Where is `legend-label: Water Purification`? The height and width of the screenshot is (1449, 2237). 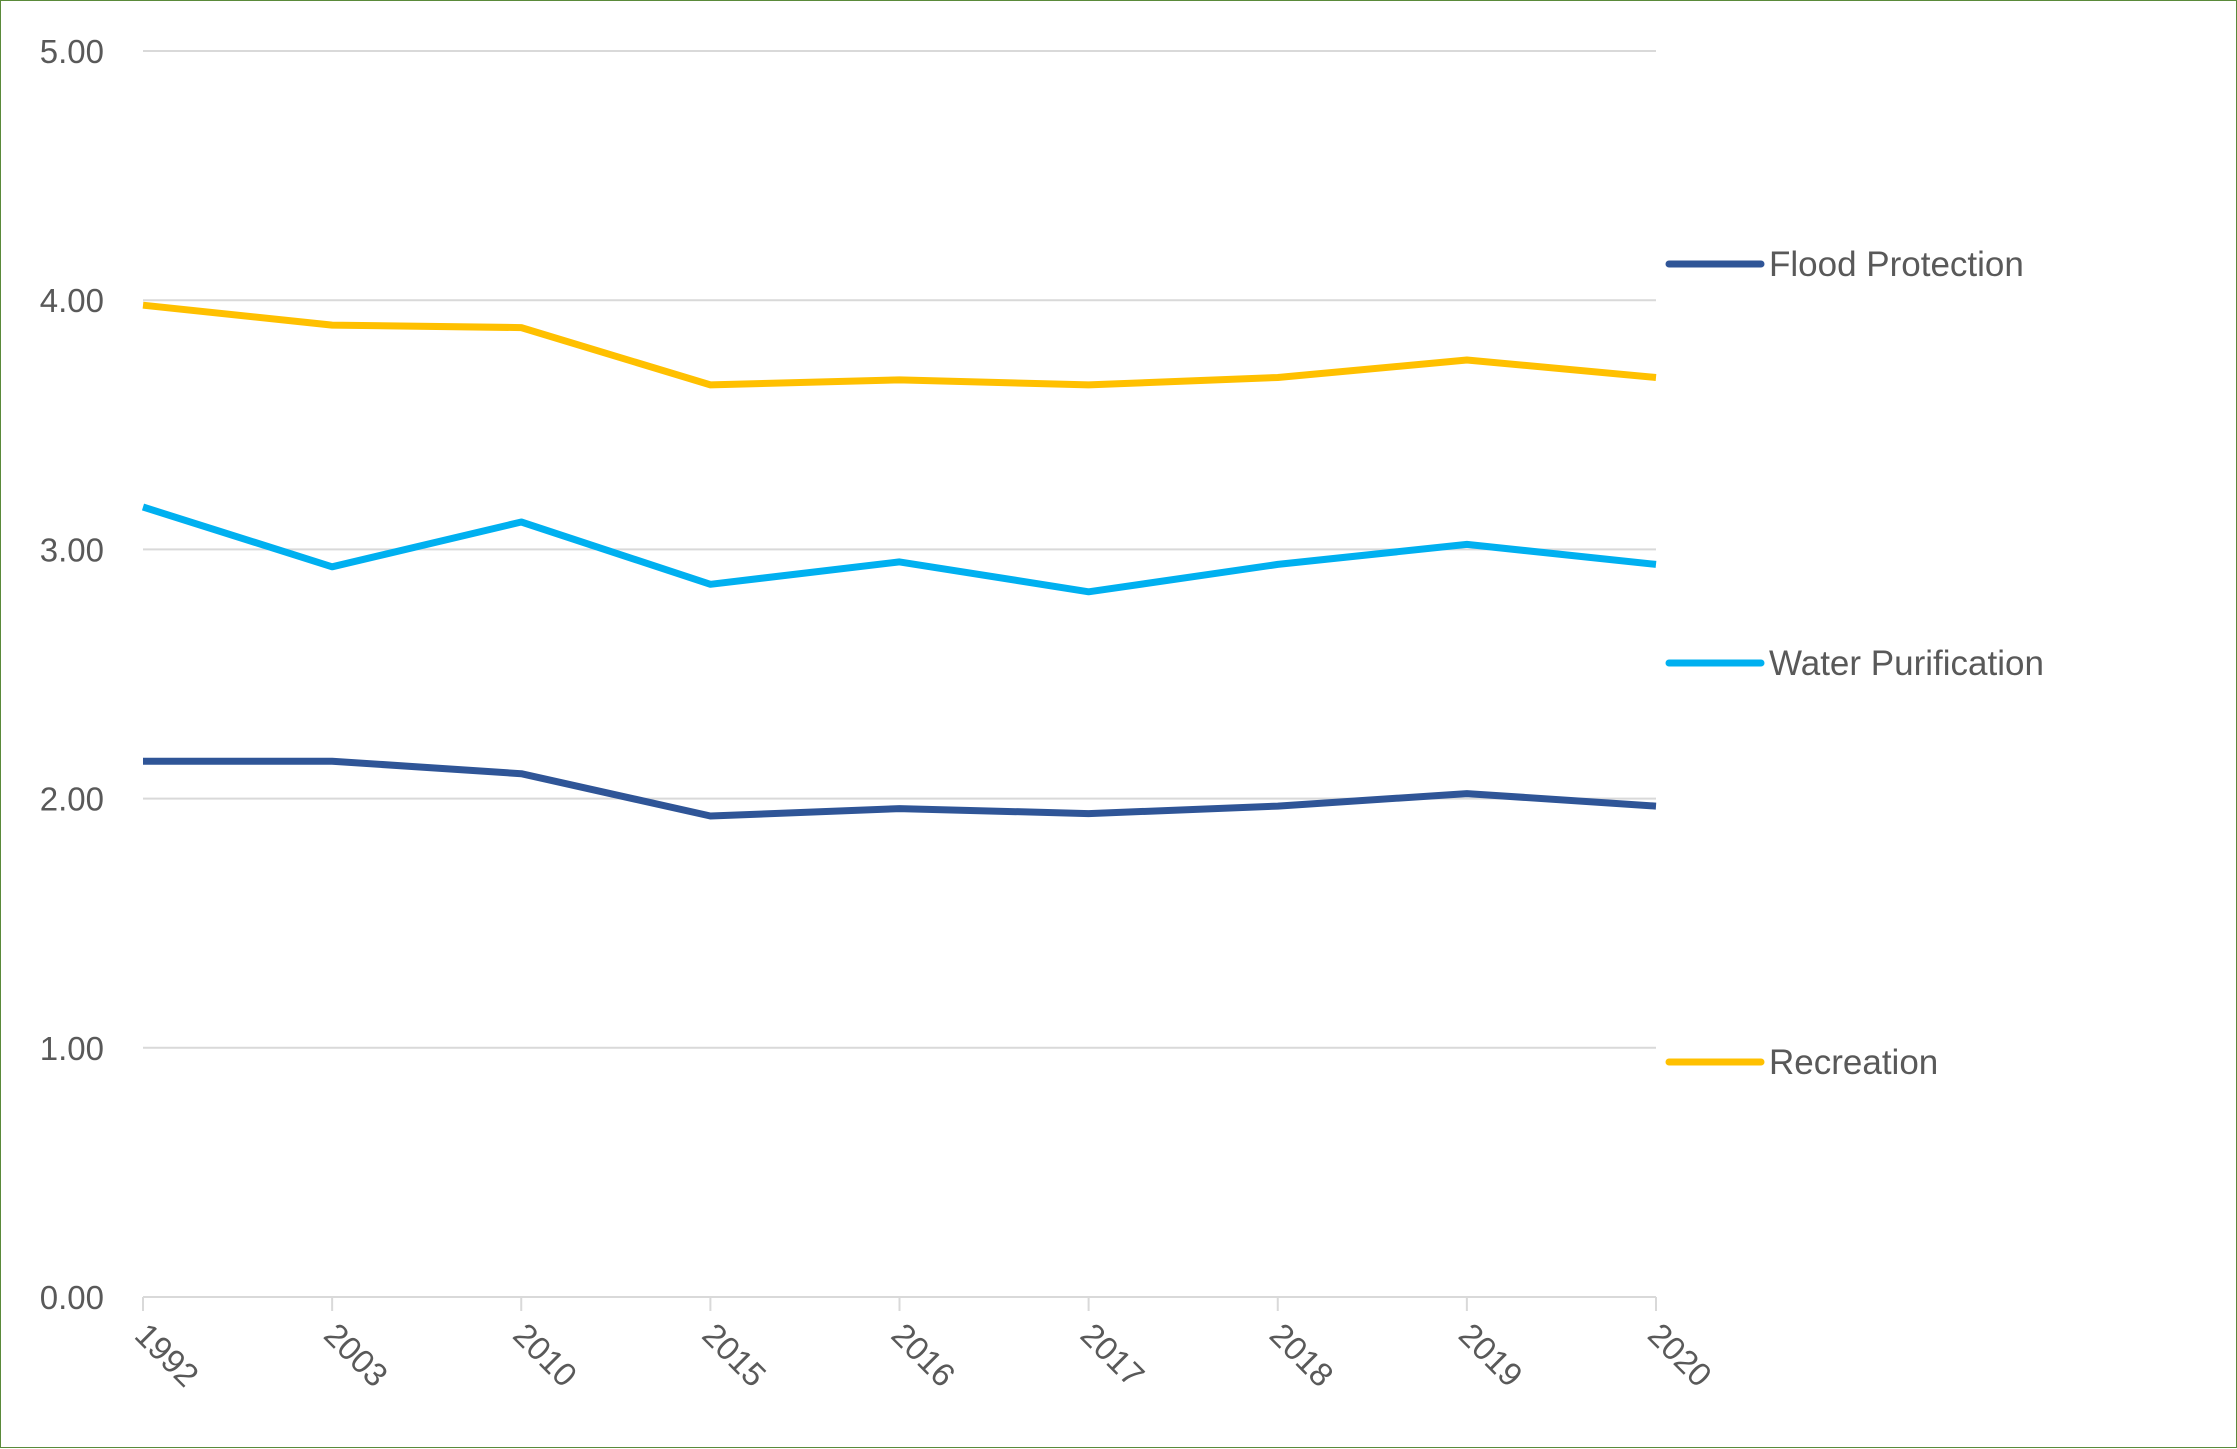 legend-label: Water Purification is located at coordinates (1906, 663).